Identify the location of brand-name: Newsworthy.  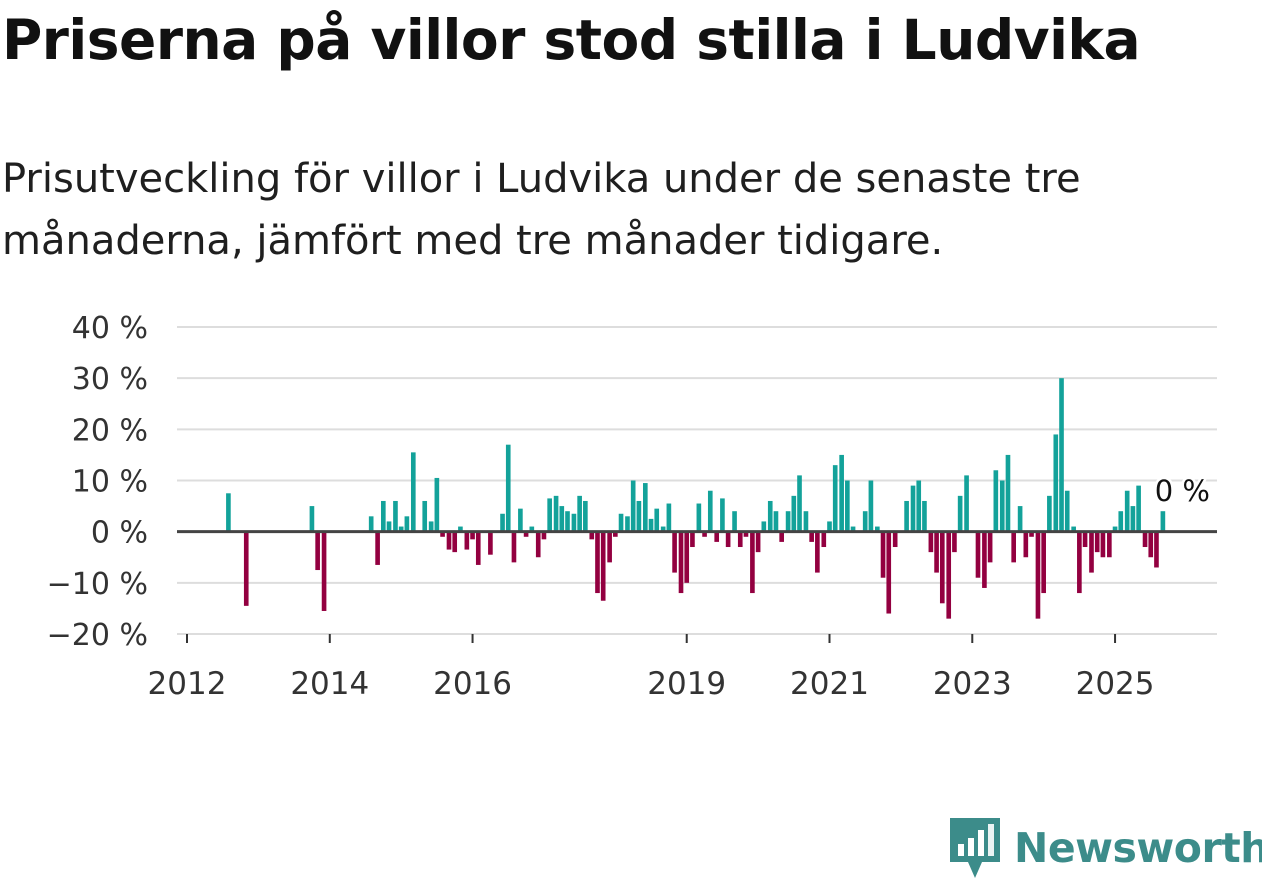
(1138, 848).